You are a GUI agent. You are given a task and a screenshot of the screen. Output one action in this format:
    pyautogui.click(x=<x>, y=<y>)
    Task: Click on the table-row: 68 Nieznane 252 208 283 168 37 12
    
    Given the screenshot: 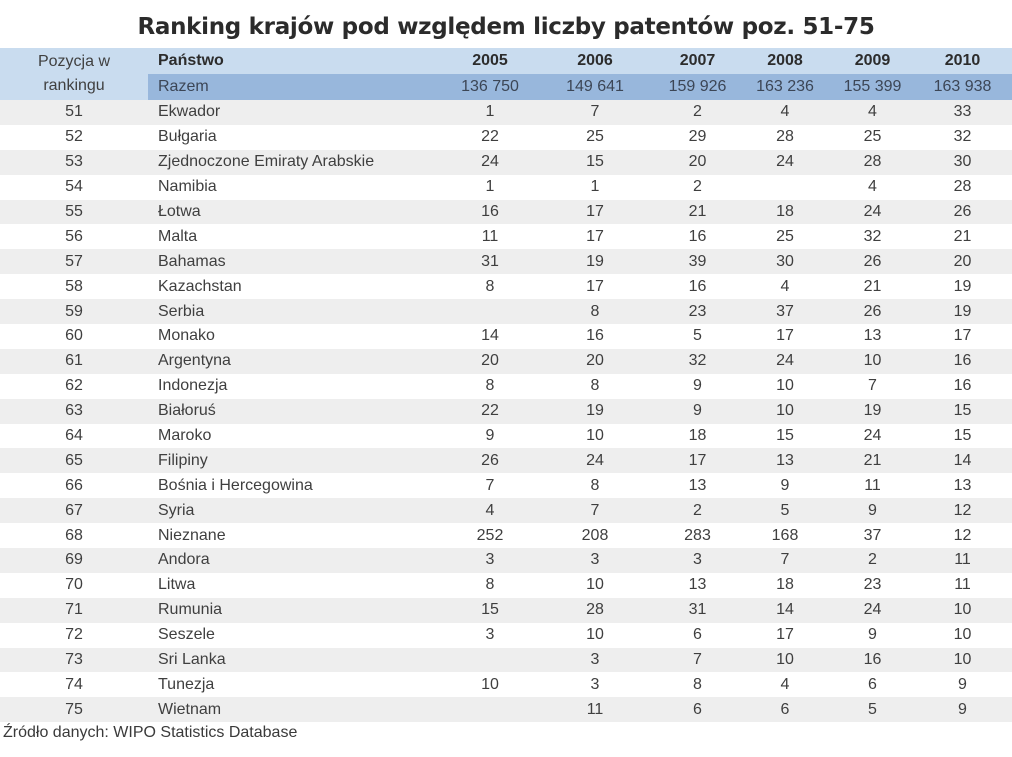 What is the action you would take?
    pyautogui.click(x=506, y=536)
    